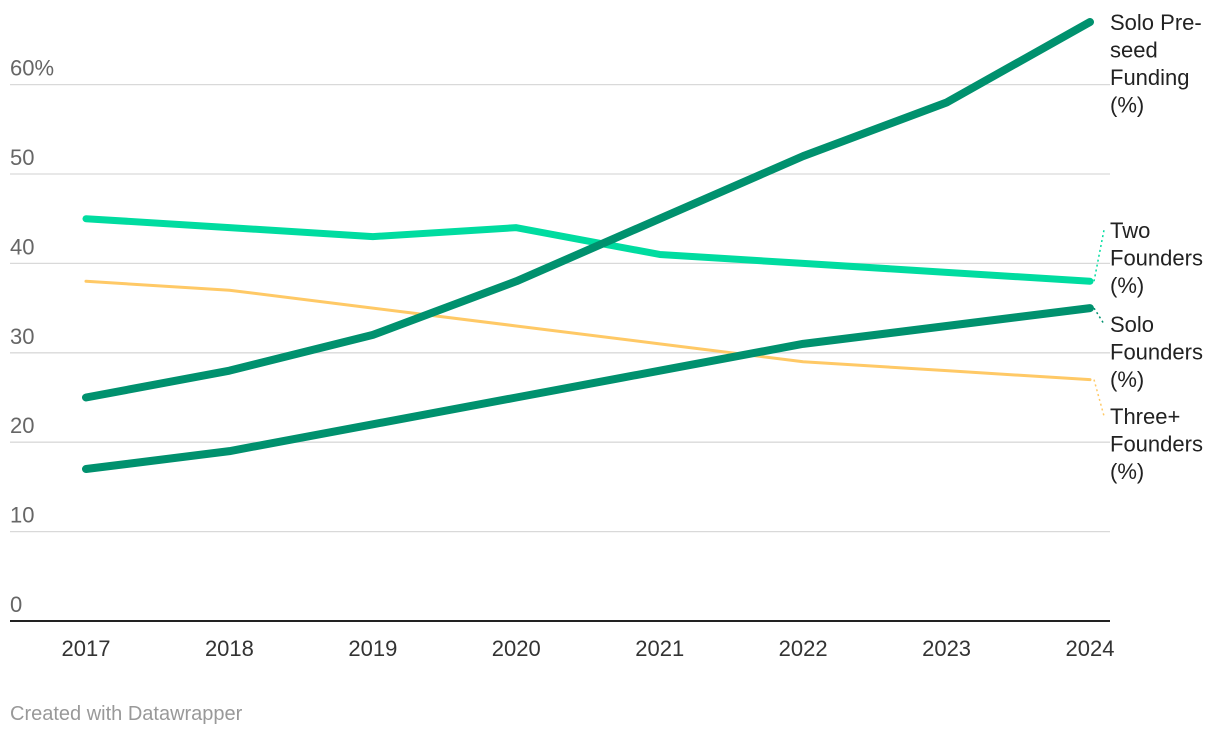 The image size is (1220, 738). What do you see at coordinates (1156, 64) in the screenshot?
I see `series-label: Solo Pre-seed Funding (%)` at bounding box center [1156, 64].